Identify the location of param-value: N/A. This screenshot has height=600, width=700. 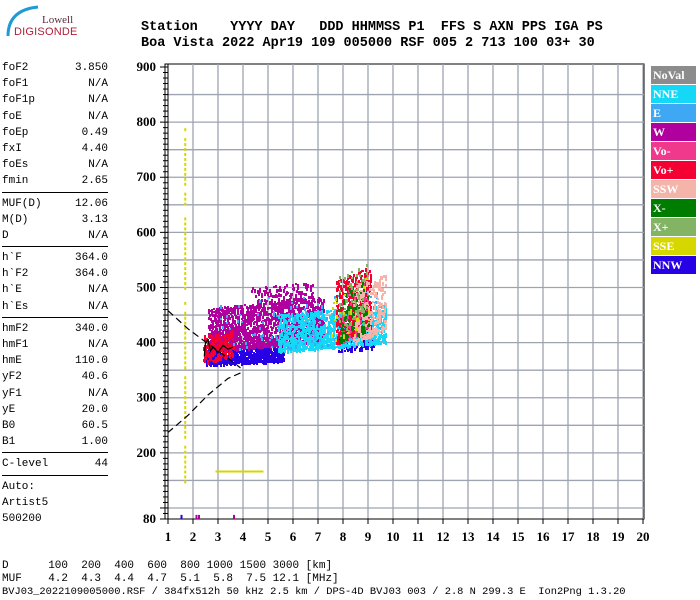
(98, 165).